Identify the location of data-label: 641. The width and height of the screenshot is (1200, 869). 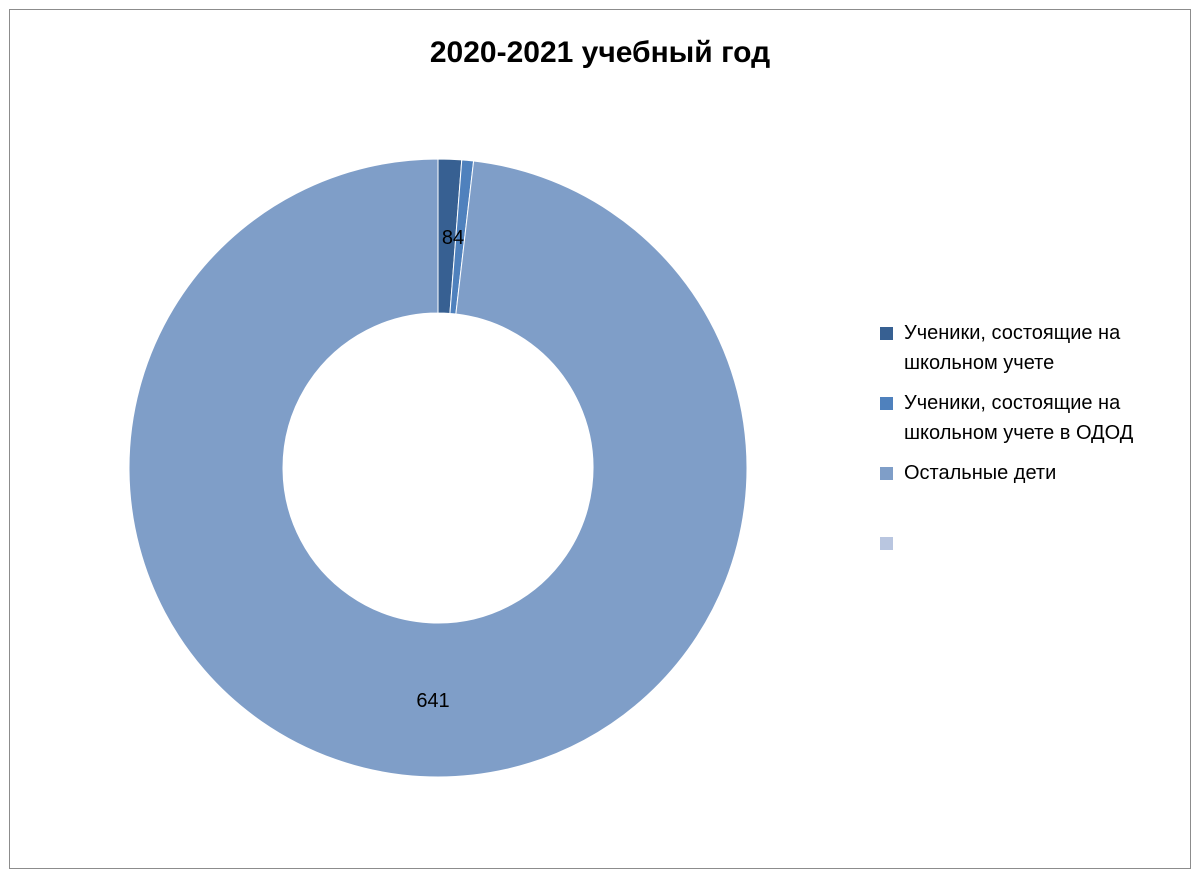
(432, 701).